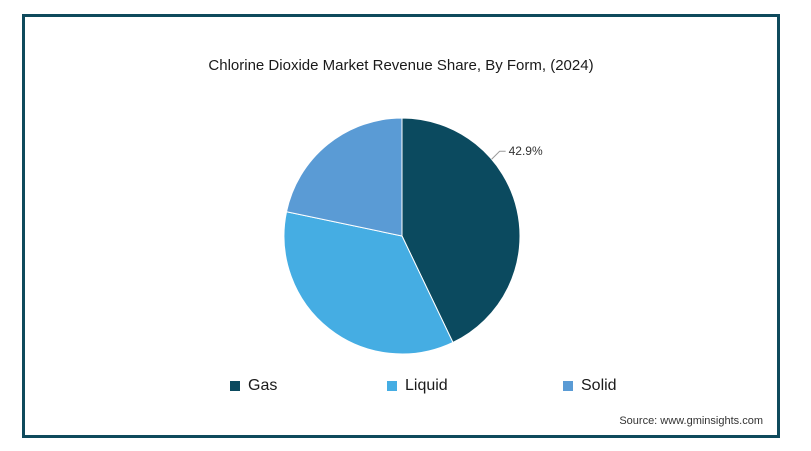 The width and height of the screenshot is (811, 451). I want to click on legend-item-gas: Gas, so click(253, 386).